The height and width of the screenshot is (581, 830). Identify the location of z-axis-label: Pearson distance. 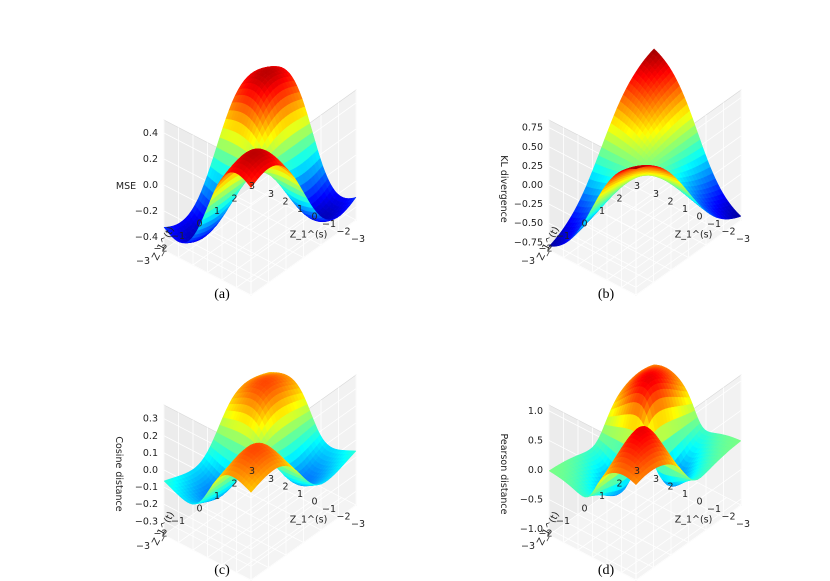
(503, 473).